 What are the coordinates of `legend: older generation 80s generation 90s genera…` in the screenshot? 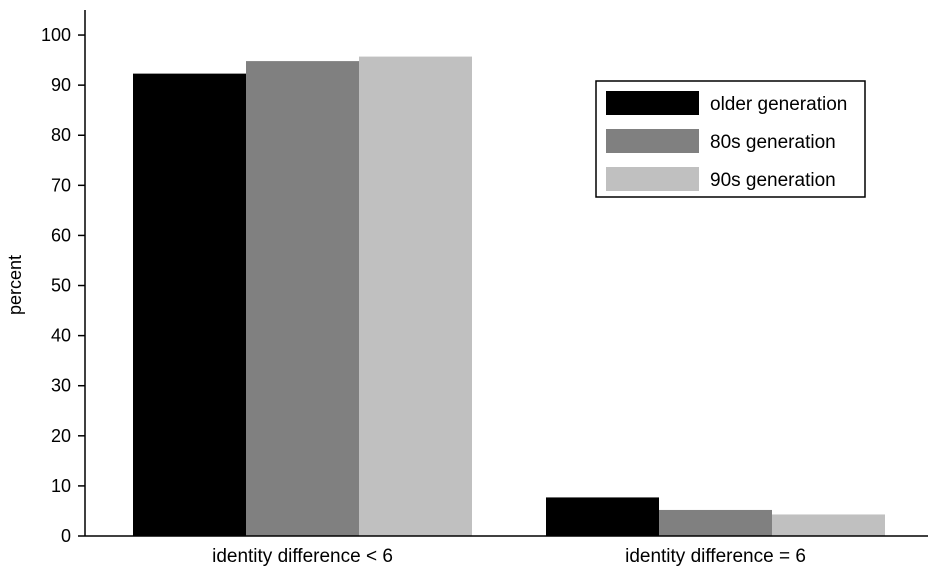 It's located at (730, 139).